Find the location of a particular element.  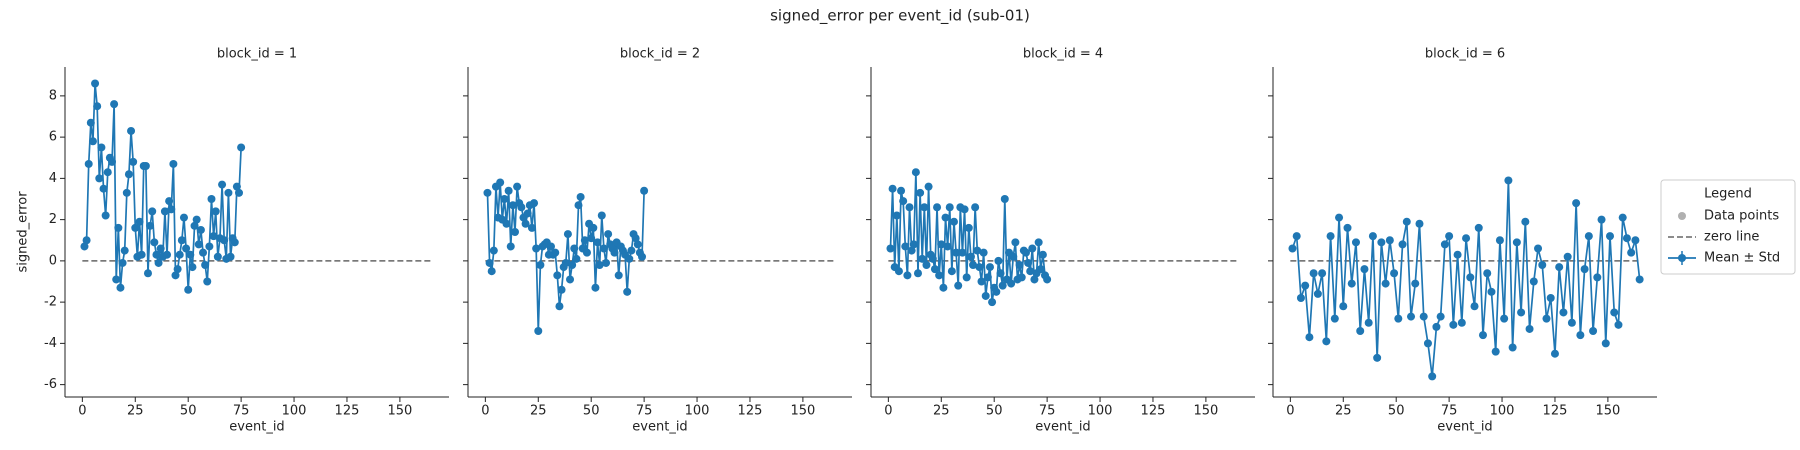

legend: Legend Data points zero line Mean ± Std is located at coordinates (1728, 227).